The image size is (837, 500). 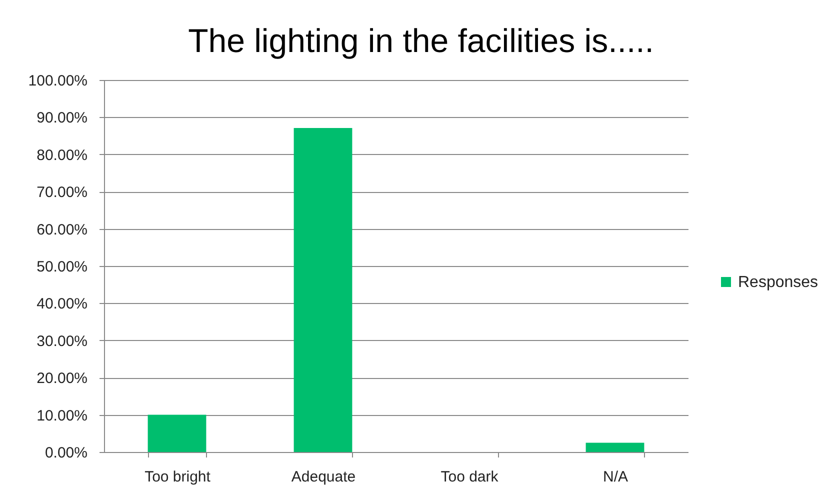 I want to click on y-tick-label: 0.00%, so click(x=66, y=453).